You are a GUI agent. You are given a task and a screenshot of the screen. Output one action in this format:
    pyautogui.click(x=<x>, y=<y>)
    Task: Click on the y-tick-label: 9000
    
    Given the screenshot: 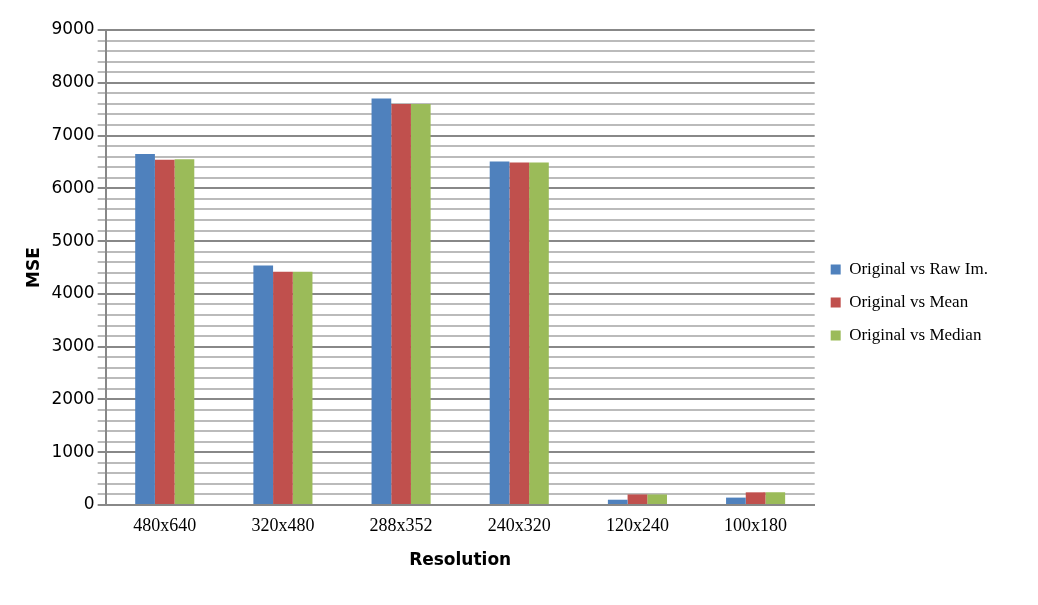 What is the action you would take?
    pyautogui.click(x=73, y=28)
    